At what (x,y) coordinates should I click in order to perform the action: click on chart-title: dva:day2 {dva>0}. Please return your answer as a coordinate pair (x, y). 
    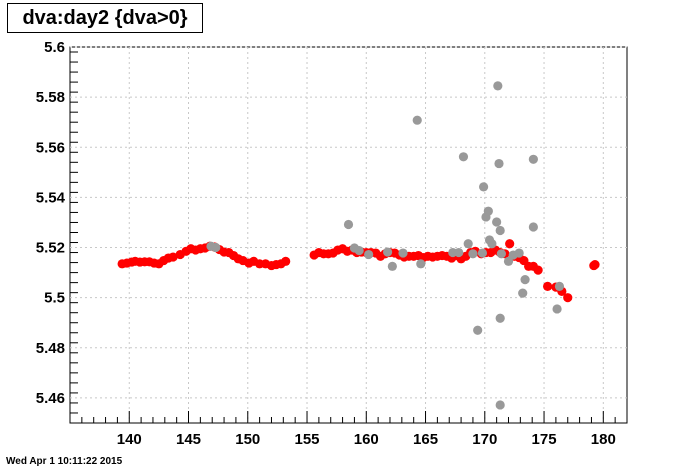
    Looking at the image, I should click on (105, 17).